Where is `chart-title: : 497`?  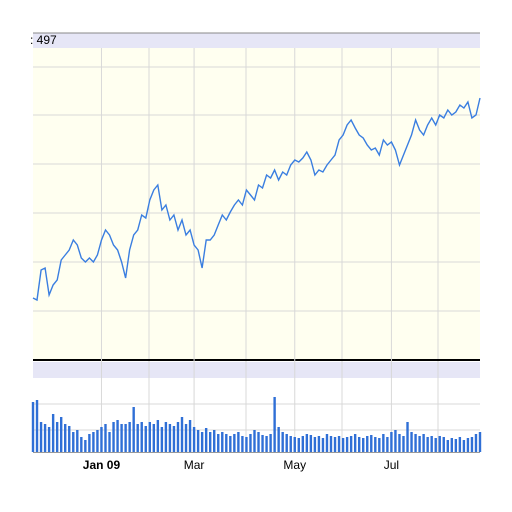
chart-title: : 497 is located at coordinates (43, 40).